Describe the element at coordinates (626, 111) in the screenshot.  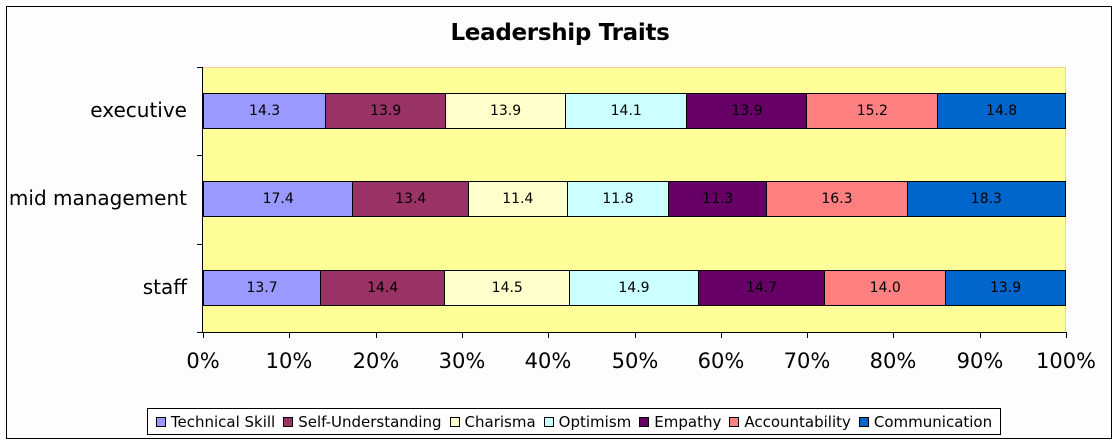
I see `bar-segment-optimism: 14.1` at that location.